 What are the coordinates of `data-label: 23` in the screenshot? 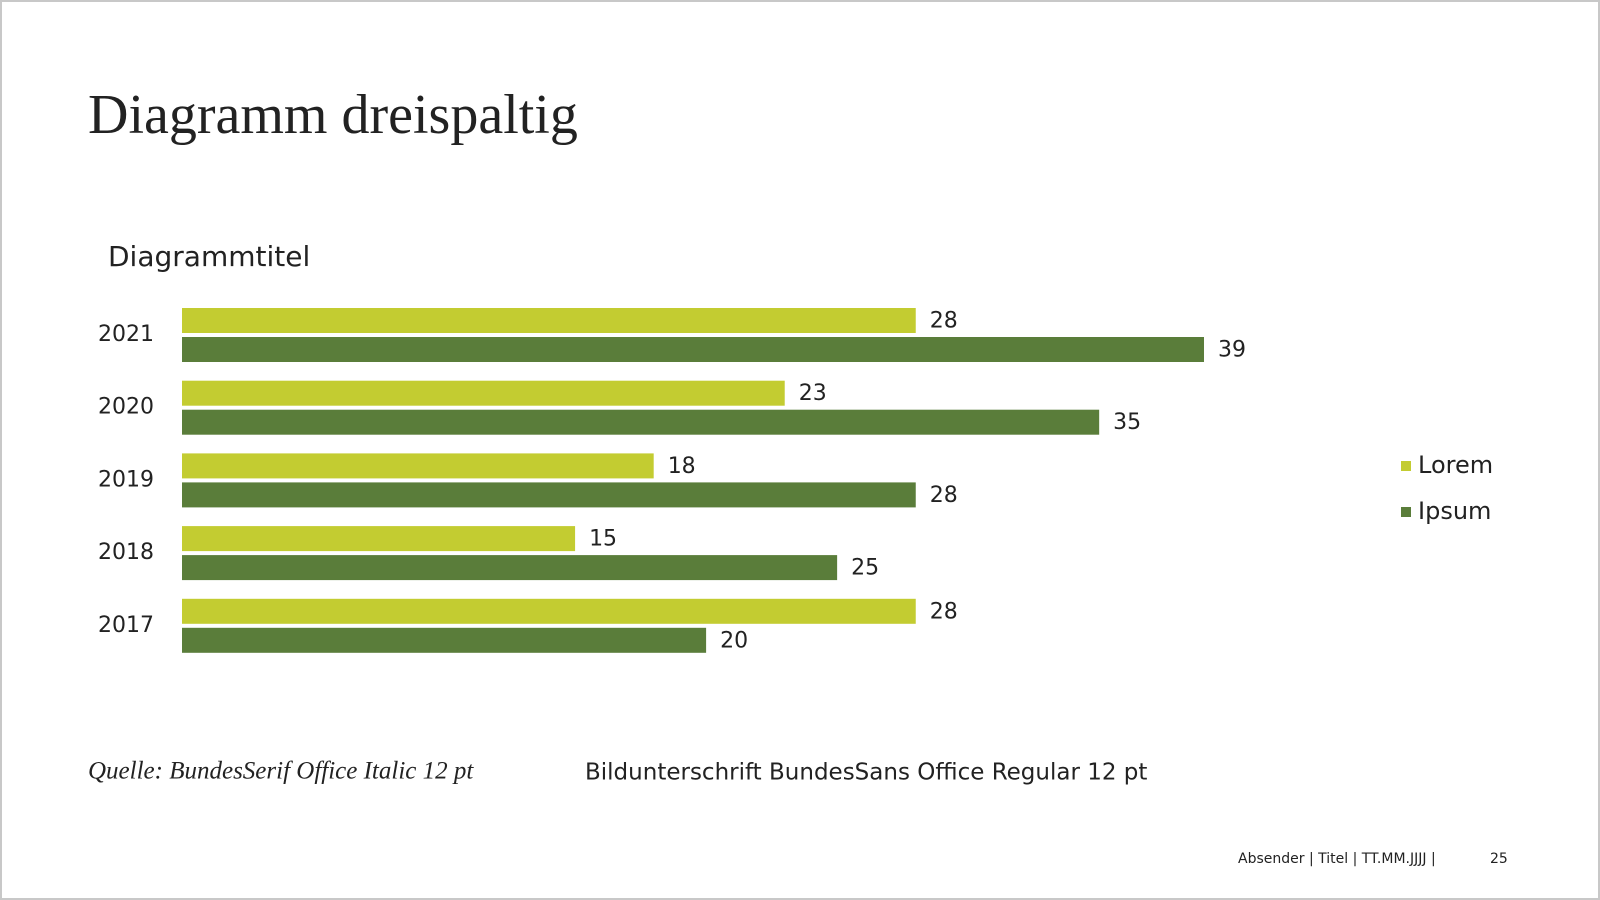 It's located at (813, 393).